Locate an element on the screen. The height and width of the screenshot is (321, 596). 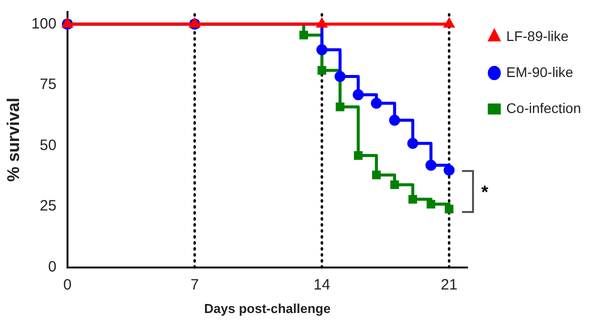
x-tick-label: 0 is located at coordinates (67, 285).